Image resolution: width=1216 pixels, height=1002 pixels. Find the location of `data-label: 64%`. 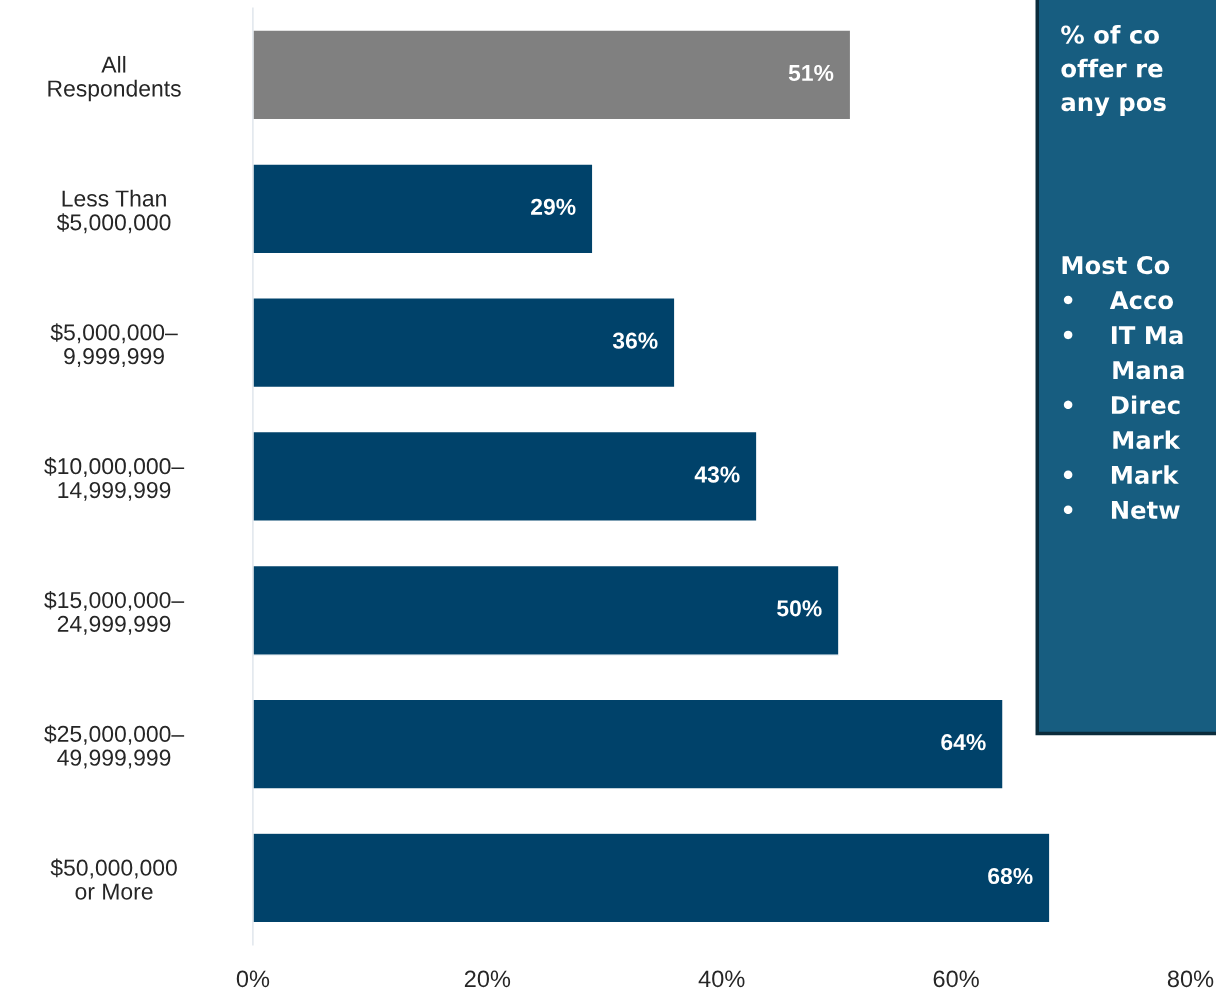

data-label: 64% is located at coordinates (963, 742).